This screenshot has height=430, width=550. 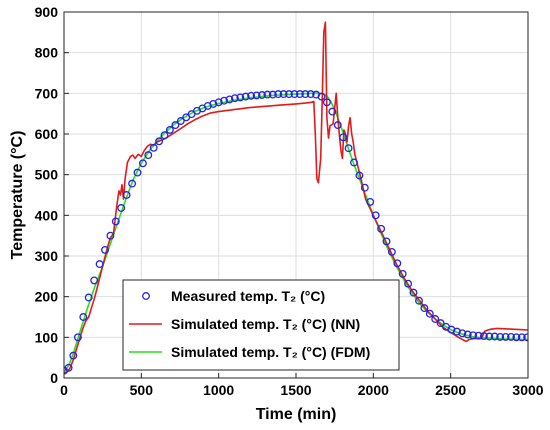 I want to click on y-tick-label: 500, so click(x=47, y=175).